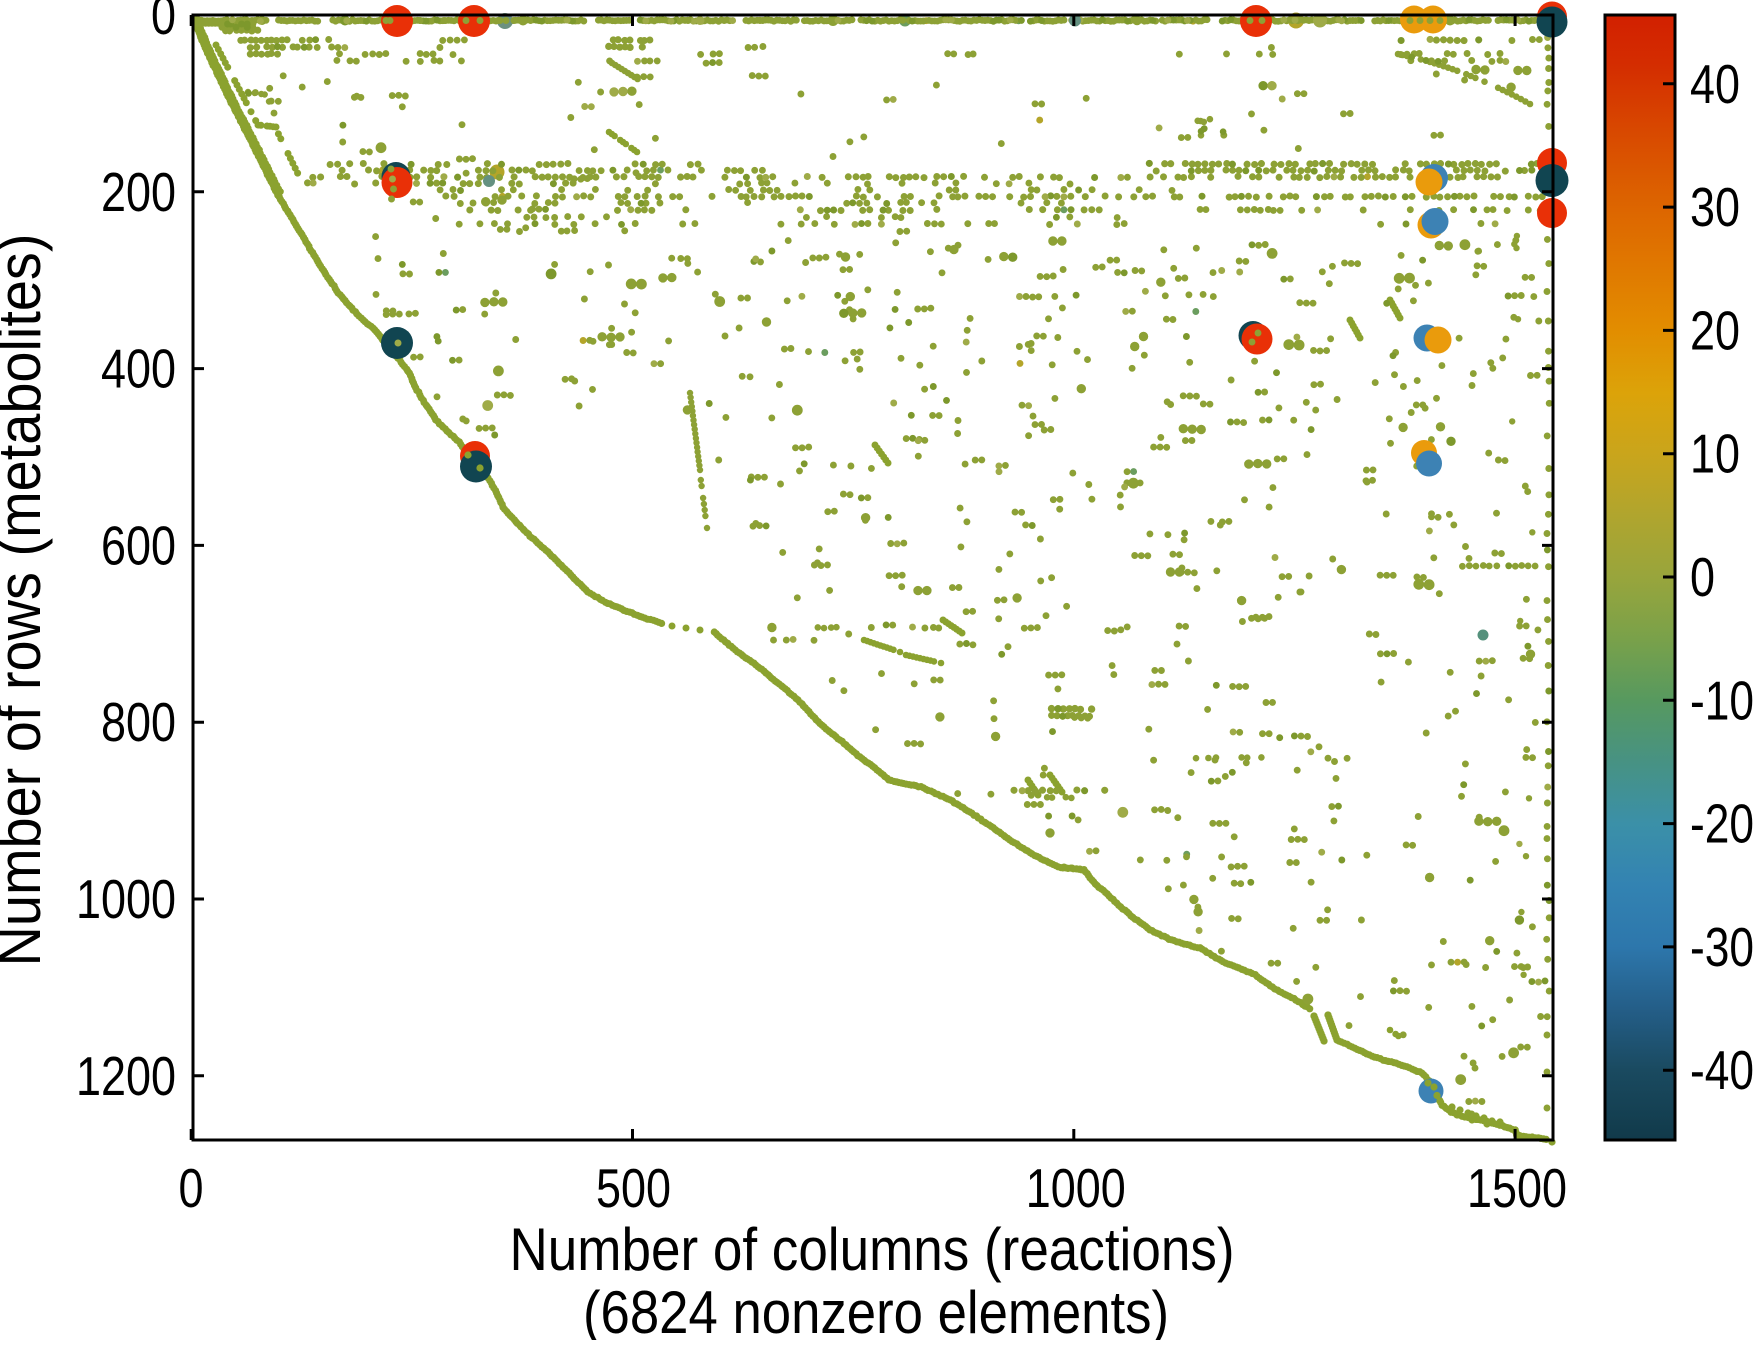  I want to click on svg-text: Number of rows (metabolites), so click(26, 600).